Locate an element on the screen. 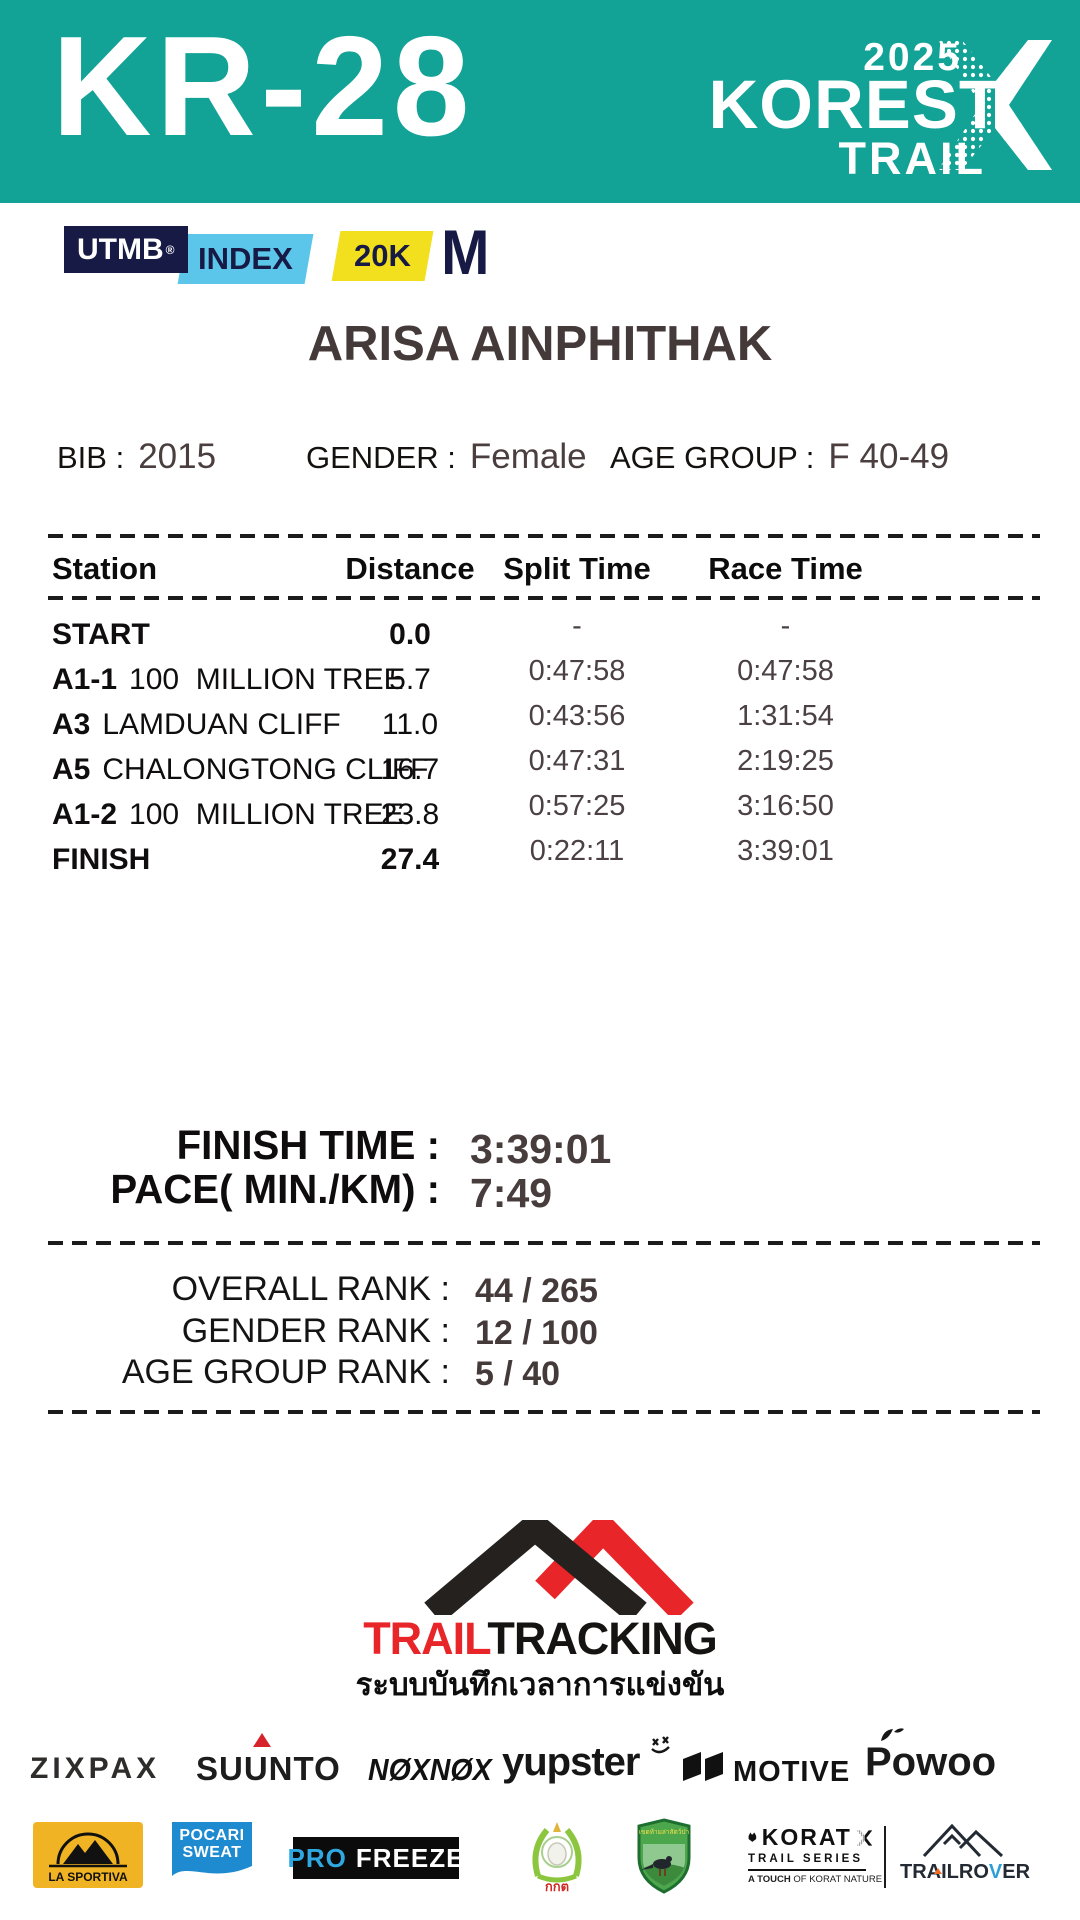  station-code: A5 is located at coordinates (71, 769).